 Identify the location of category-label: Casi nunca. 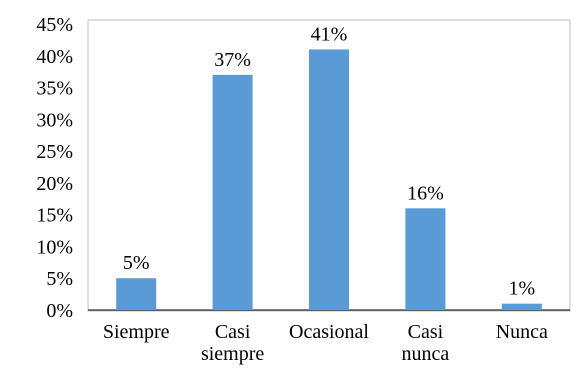
(426, 343).